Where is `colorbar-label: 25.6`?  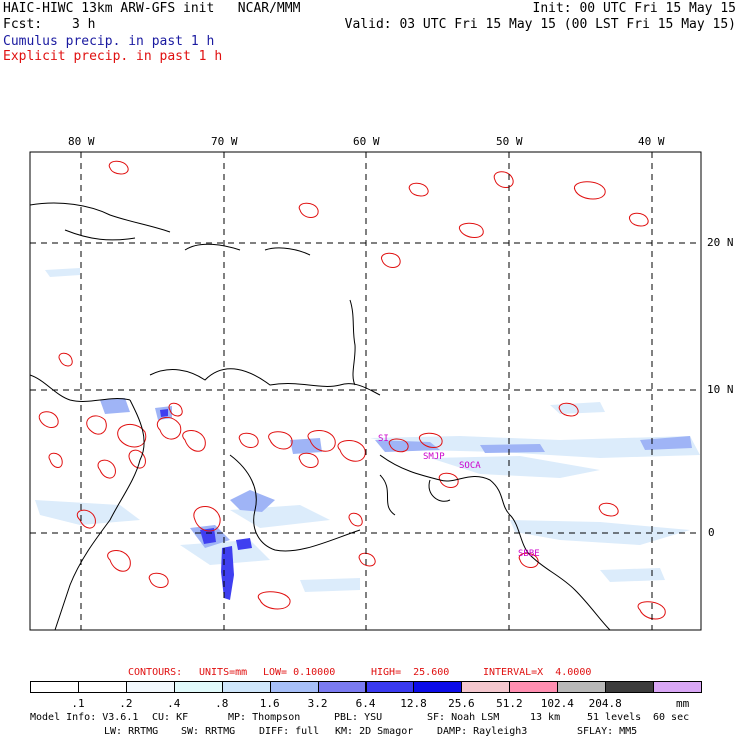 colorbar-label: 25.6 is located at coordinates (461, 703).